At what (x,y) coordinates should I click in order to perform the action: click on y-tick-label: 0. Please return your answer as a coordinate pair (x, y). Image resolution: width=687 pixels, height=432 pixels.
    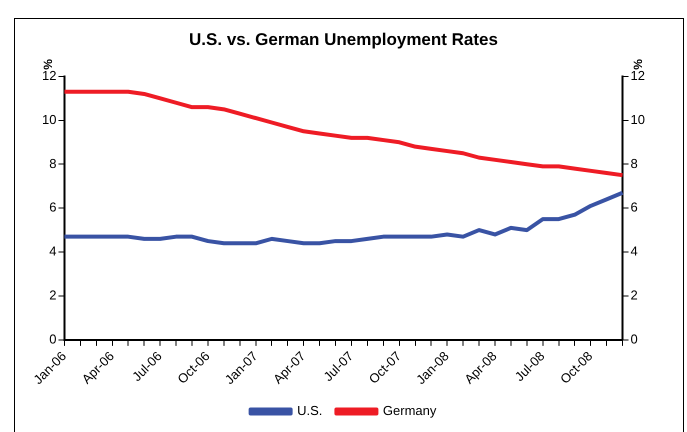
    Looking at the image, I should click on (52, 338).